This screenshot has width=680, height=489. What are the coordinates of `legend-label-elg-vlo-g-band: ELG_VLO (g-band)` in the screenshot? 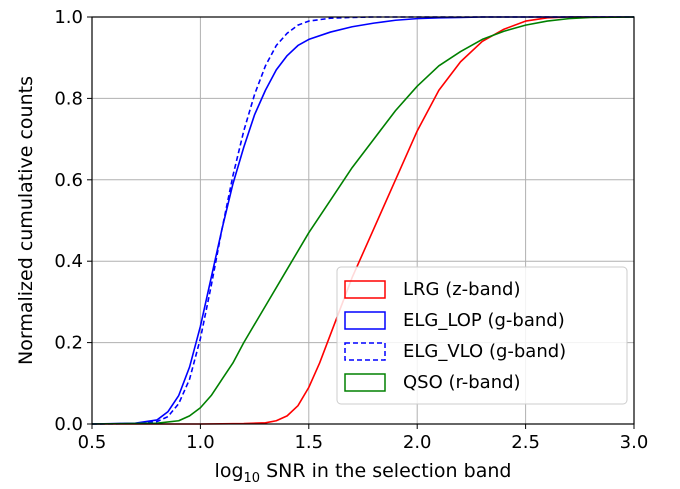 It's located at (484, 351).